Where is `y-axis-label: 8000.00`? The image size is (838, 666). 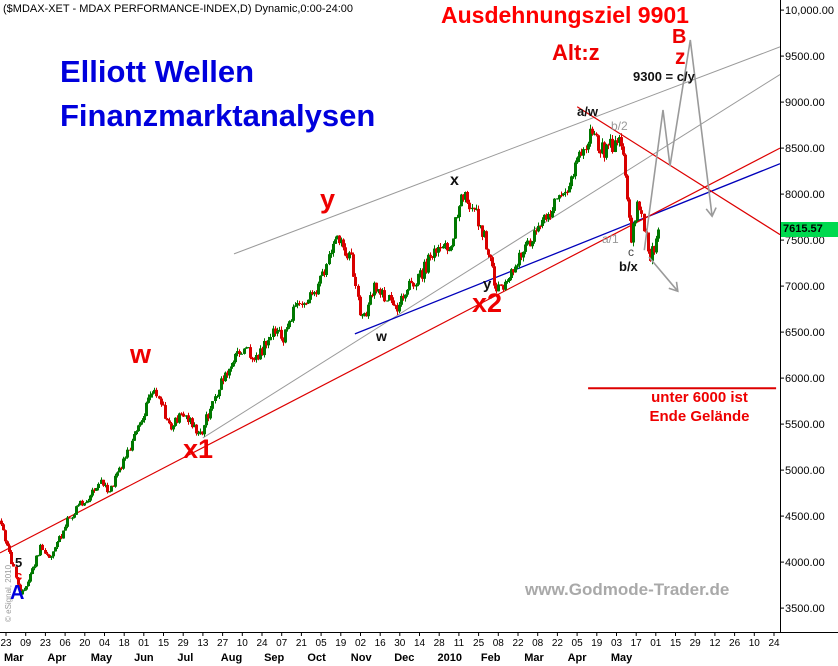 y-axis-label: 8000.00 is located at coordinates (805, 195).